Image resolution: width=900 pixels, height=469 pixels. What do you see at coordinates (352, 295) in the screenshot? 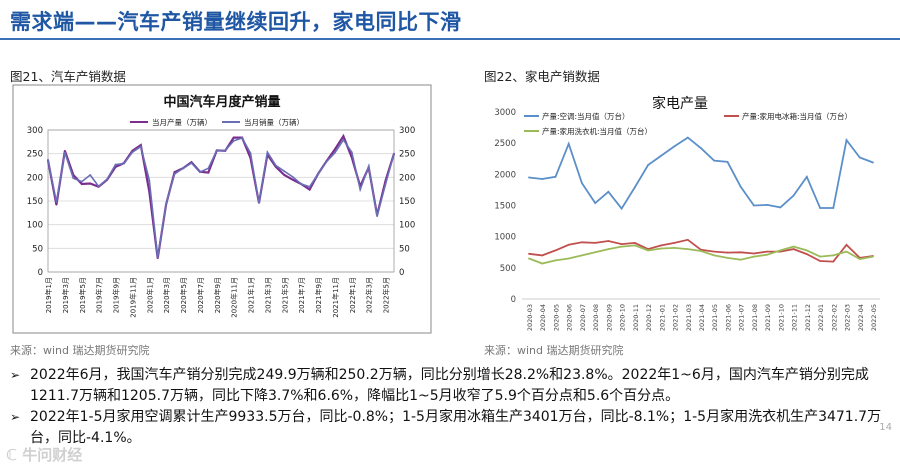
I see `x-tick-label: 2022年1月` at bounding box center [352, 295].